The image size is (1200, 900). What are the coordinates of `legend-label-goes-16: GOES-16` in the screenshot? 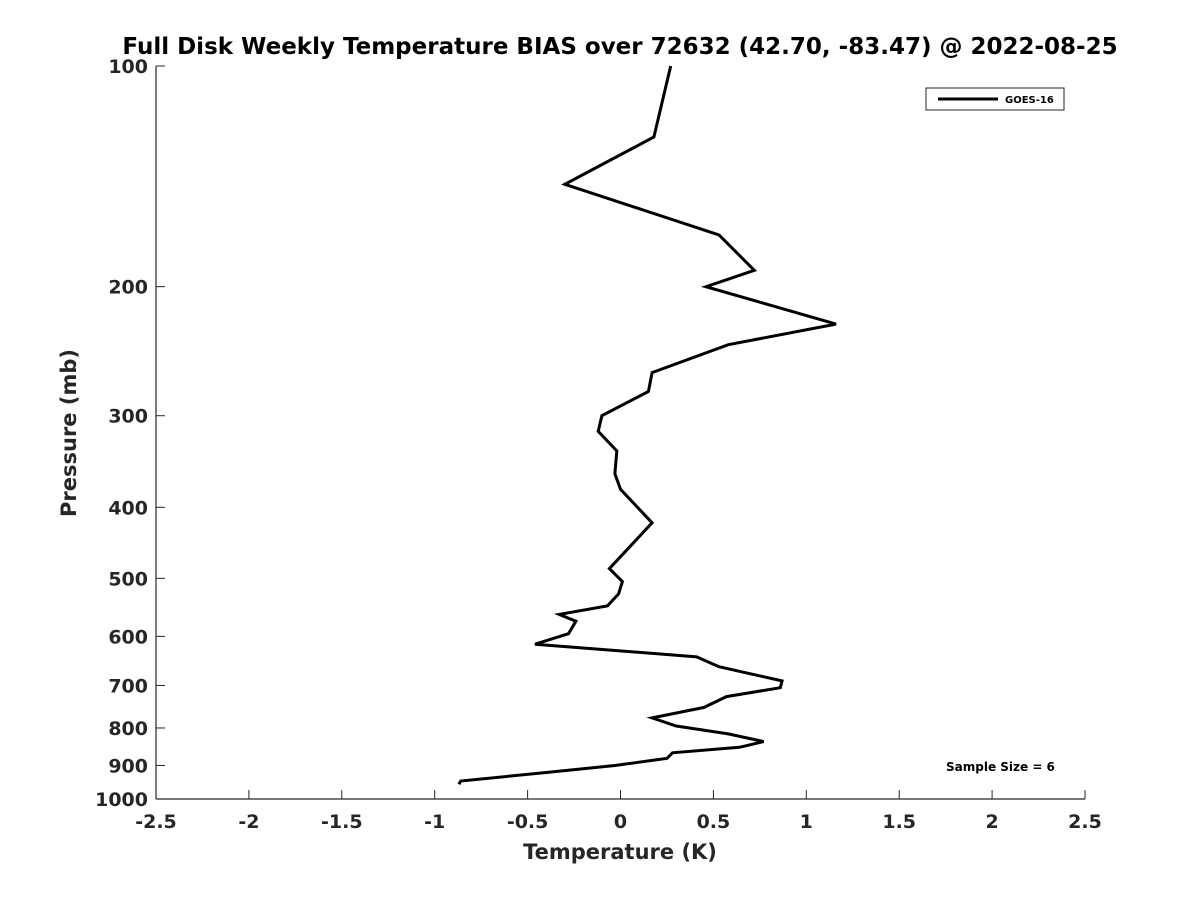 It's located at (1029, 100).